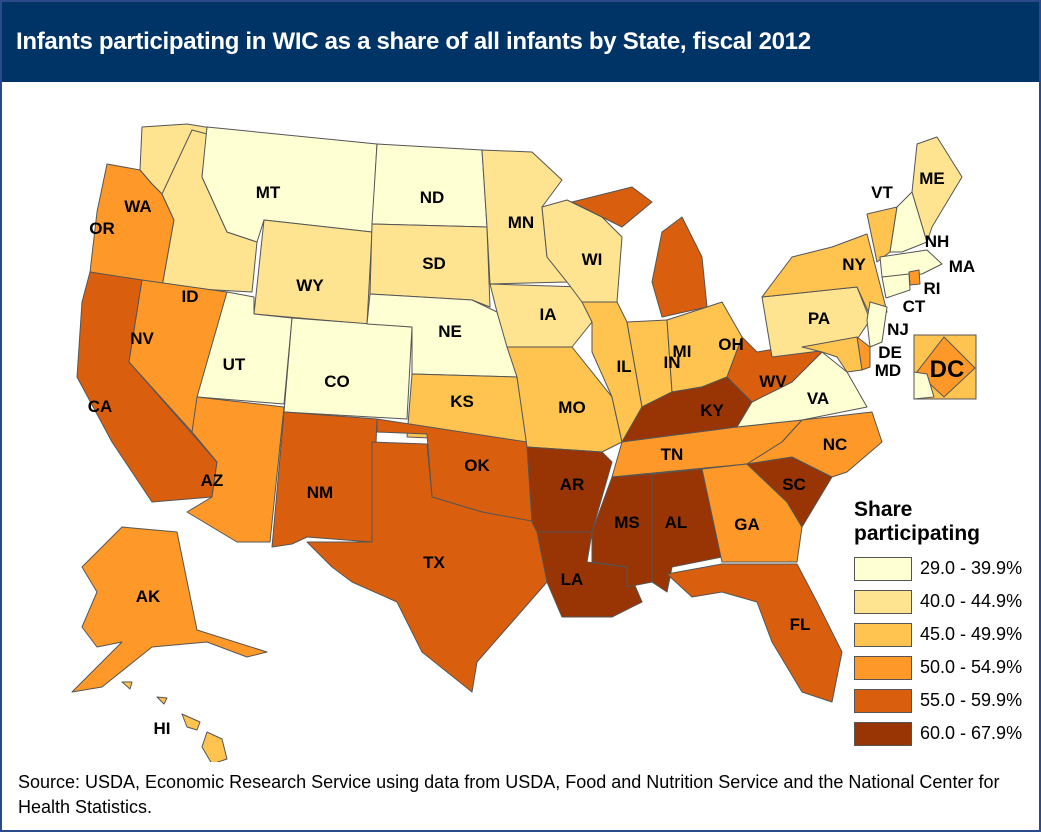 The height and width of the screenshot is (832, 1041). I want to click on state-nc, so click(814, 444).